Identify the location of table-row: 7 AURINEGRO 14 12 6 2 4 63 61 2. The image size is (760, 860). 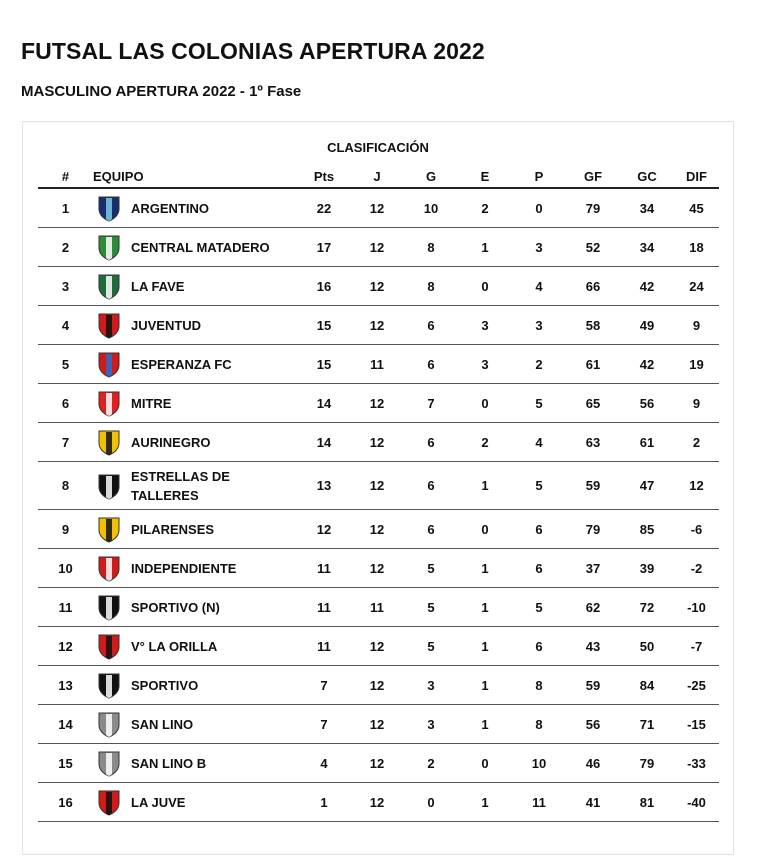
(378, 442).